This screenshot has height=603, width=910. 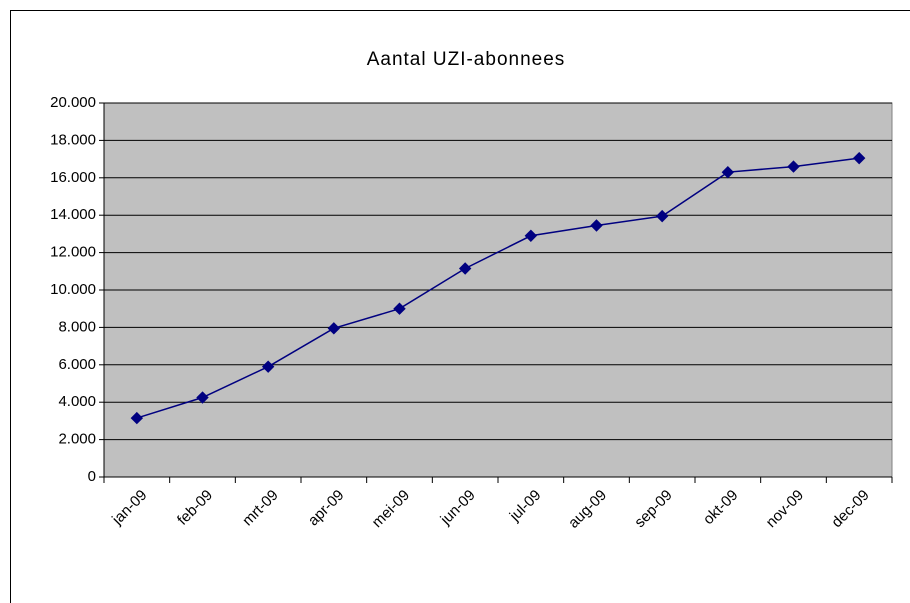 I want to click on y-tick-label: 18.000, so click(x=73, y=139).